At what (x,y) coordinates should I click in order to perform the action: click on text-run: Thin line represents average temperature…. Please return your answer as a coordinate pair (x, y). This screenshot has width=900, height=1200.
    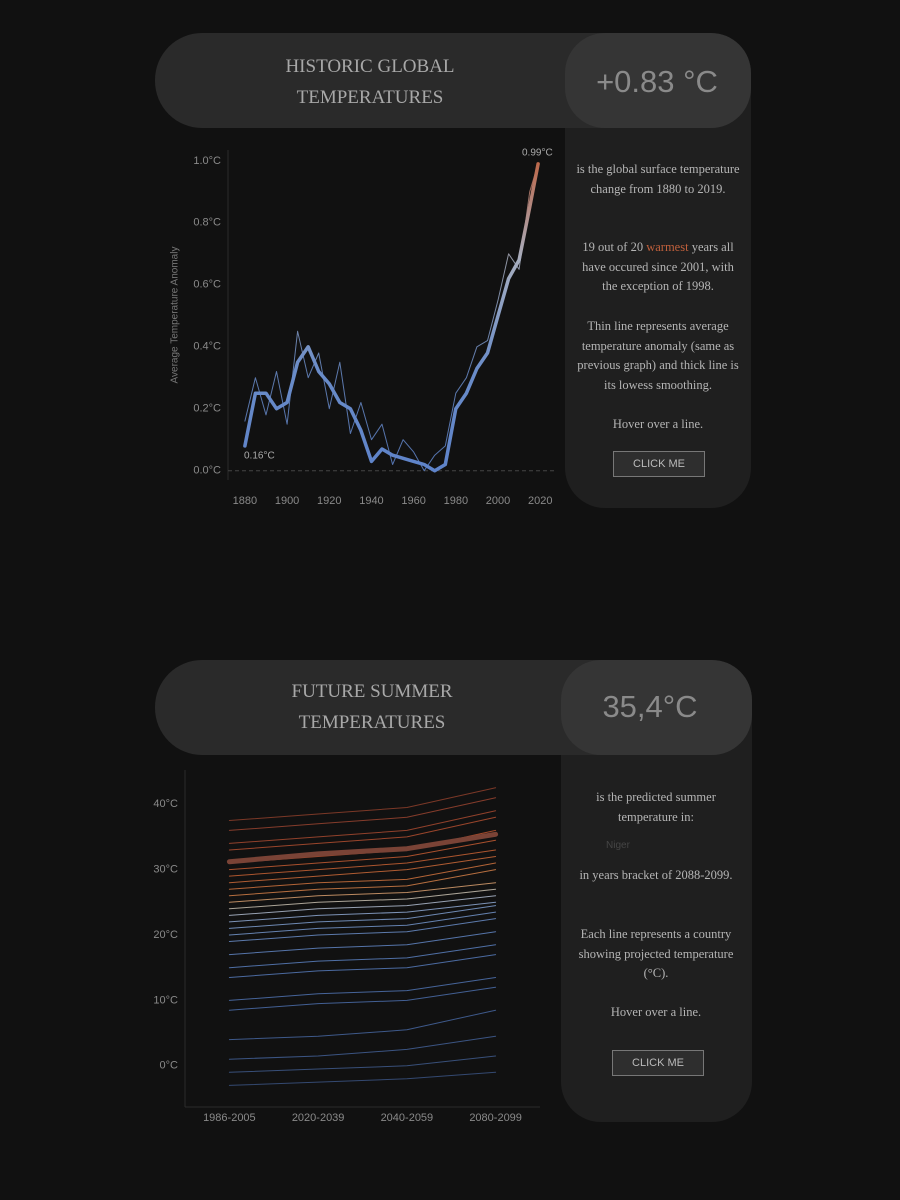
    Looking at the image, I should click on (658, 355).